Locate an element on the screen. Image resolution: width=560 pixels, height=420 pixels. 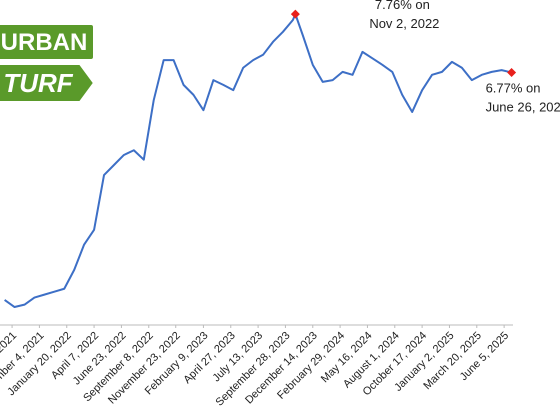
logo-sign-bottom is located at coordinates (48, 83).